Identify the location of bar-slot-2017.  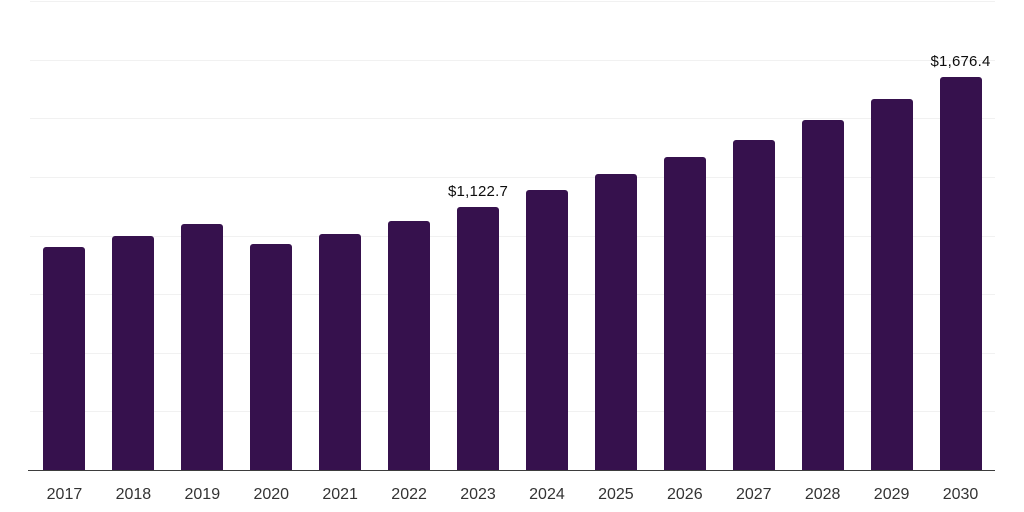
(64, 235).